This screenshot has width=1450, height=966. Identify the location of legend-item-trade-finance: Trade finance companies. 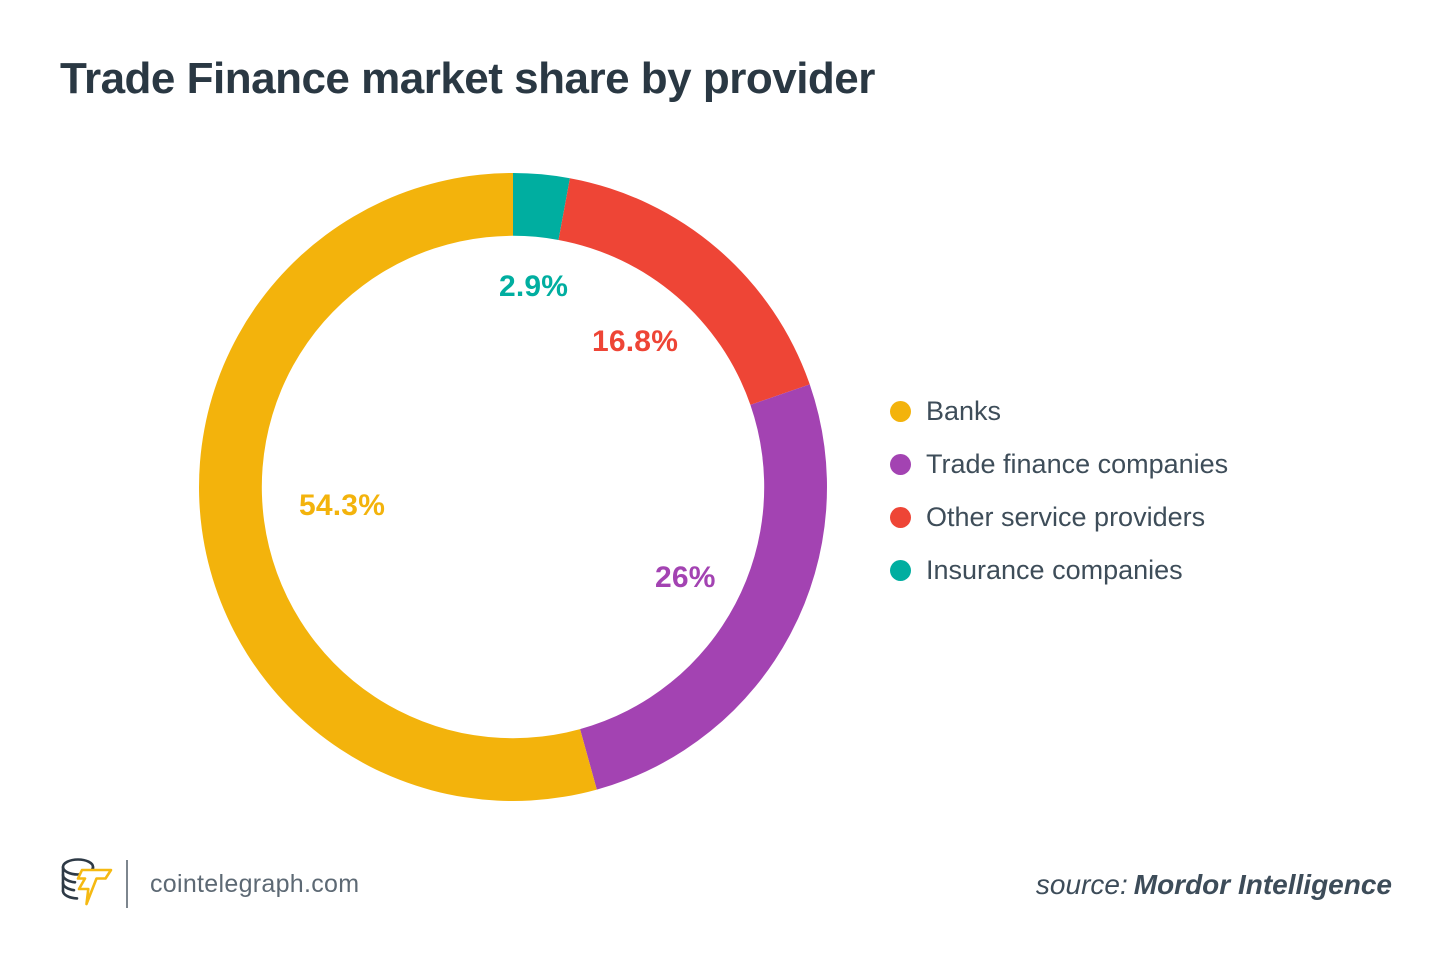
(1059, 464).